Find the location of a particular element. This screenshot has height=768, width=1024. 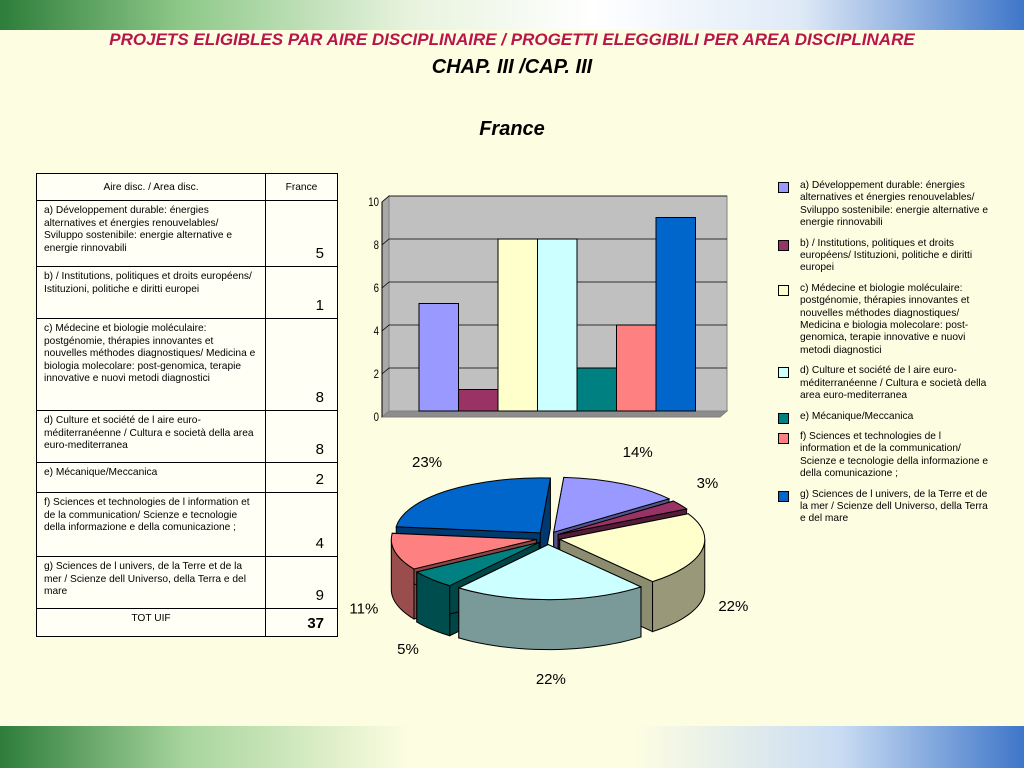

table-total-row: TOT UIF 37 is located at coordinates (187, 622).